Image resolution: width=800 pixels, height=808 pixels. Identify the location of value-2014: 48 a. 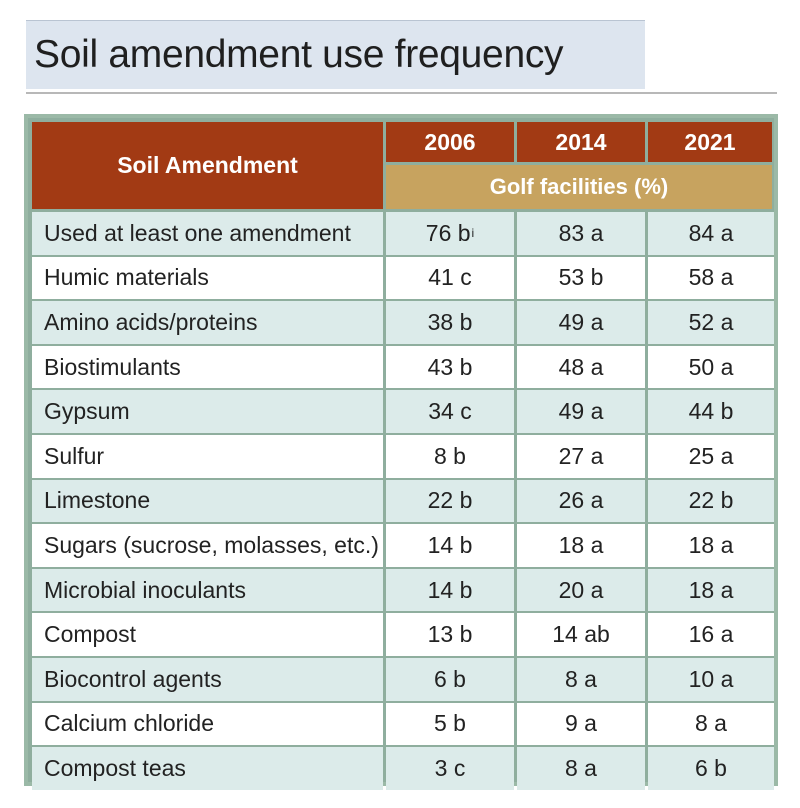
(581, 367).